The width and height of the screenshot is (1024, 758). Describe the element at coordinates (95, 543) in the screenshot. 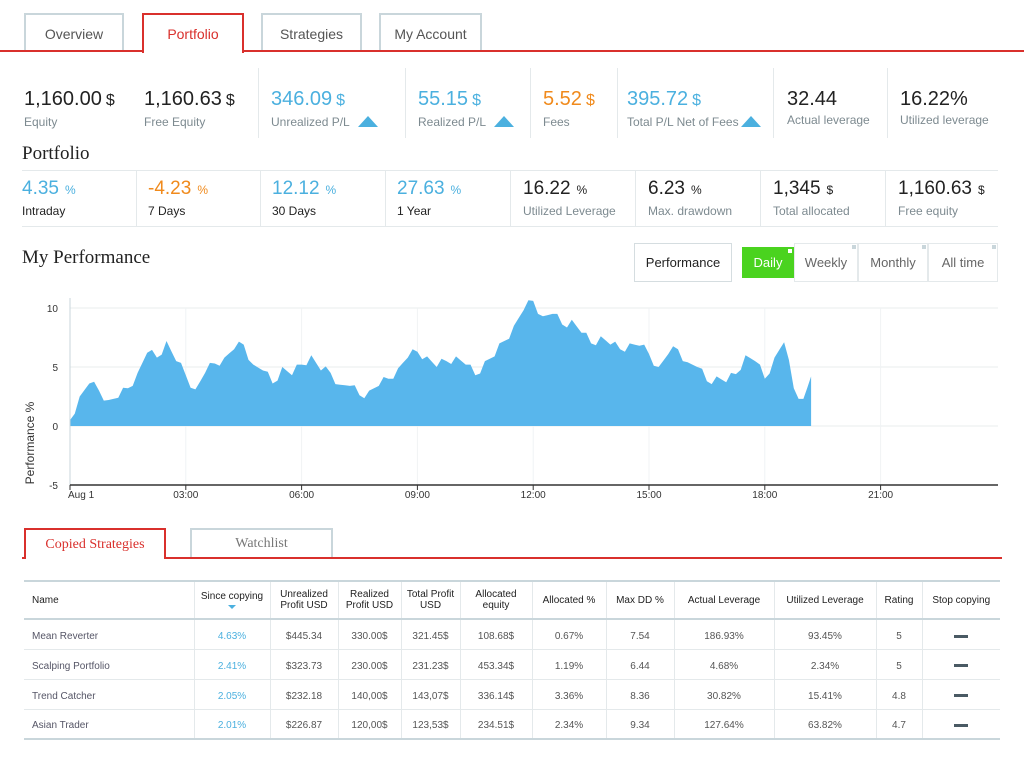

I see `tab-copied-strategies: Copied Strategies` at that location.